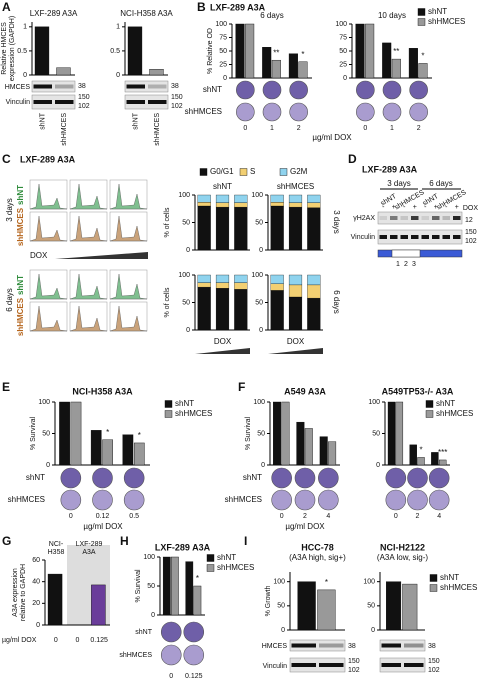  Describe the element at coordinates (134, 516) in the screenshot. I see `x-tick-label: 0.5` at that location.